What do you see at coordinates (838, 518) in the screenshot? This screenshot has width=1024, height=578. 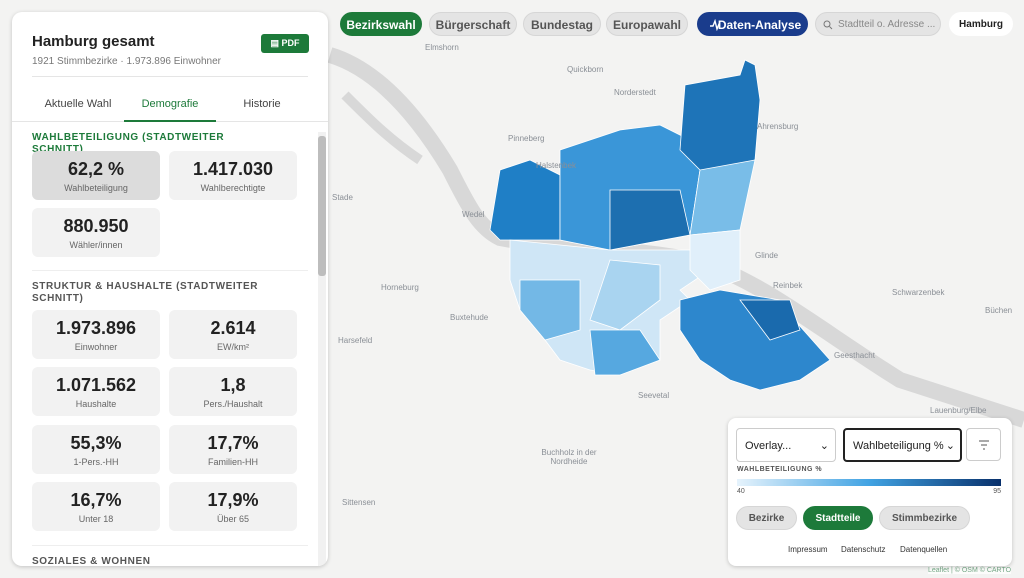 I see `level-button: Stadtteile` at bounding box center [838, 518].